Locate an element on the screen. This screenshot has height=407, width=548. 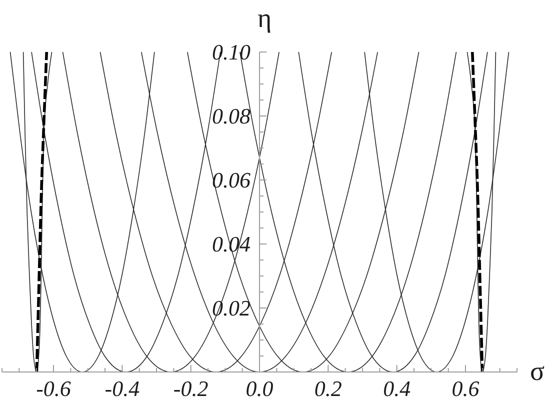
x-tick-label: 0.2 is located at coordinates (328, 388).